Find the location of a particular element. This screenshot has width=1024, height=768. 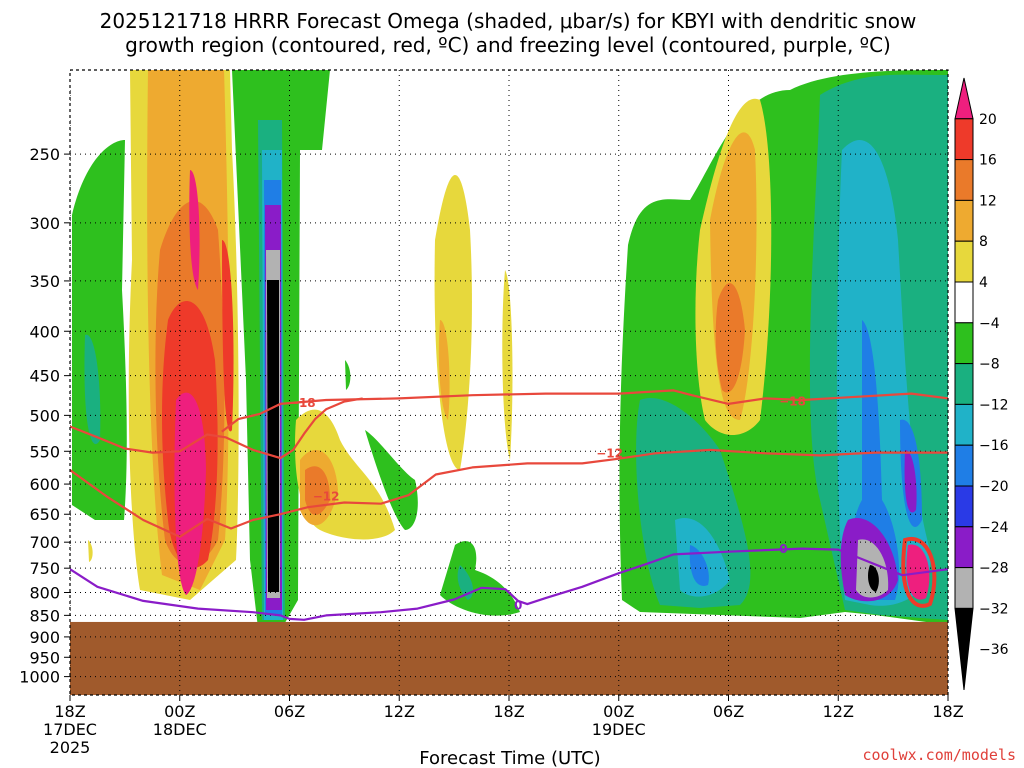

shade-gold-col is located at coordinates (444, 370).